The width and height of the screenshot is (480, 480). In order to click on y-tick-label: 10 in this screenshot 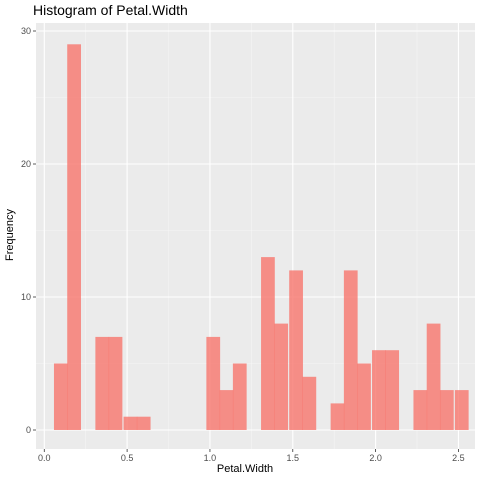, I will do `click(26, 297)`.